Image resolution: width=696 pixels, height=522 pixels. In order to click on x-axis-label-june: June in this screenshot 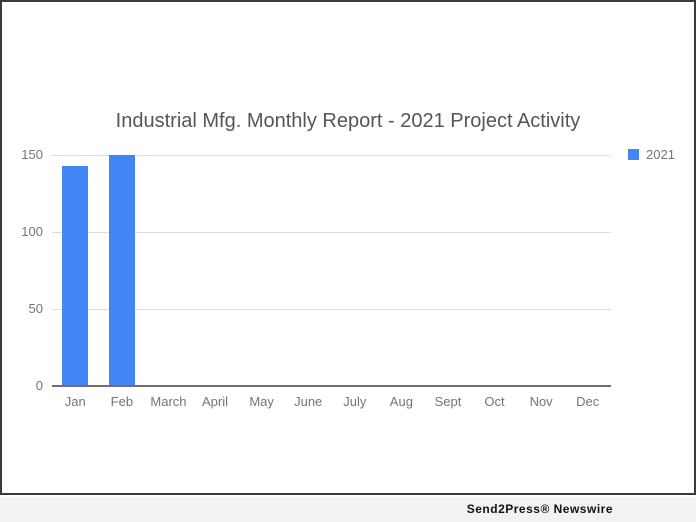, I will do `click(308, 401)`.